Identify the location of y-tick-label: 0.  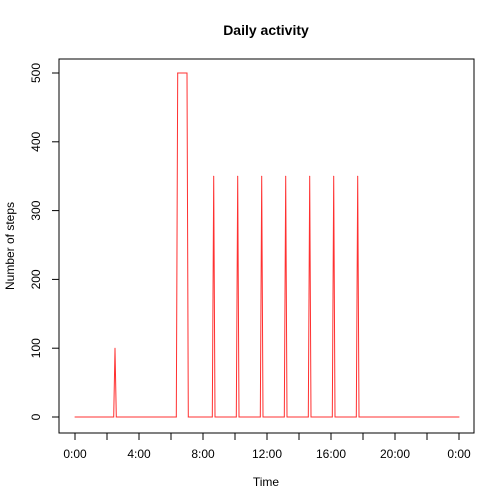
(36, 416).